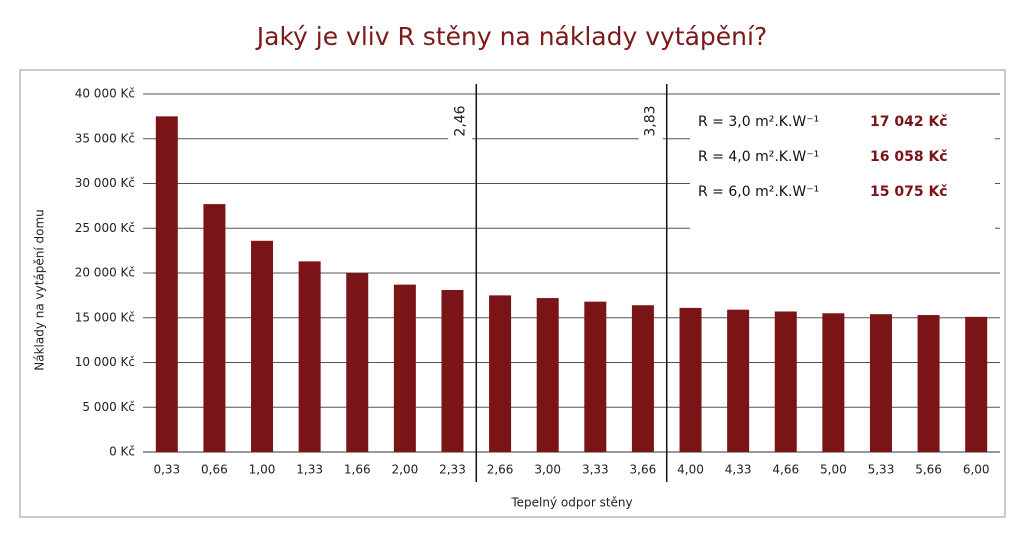 The image size is (1024, 542). I want to click on x-tick-label: 1,66, so click(357, 470).